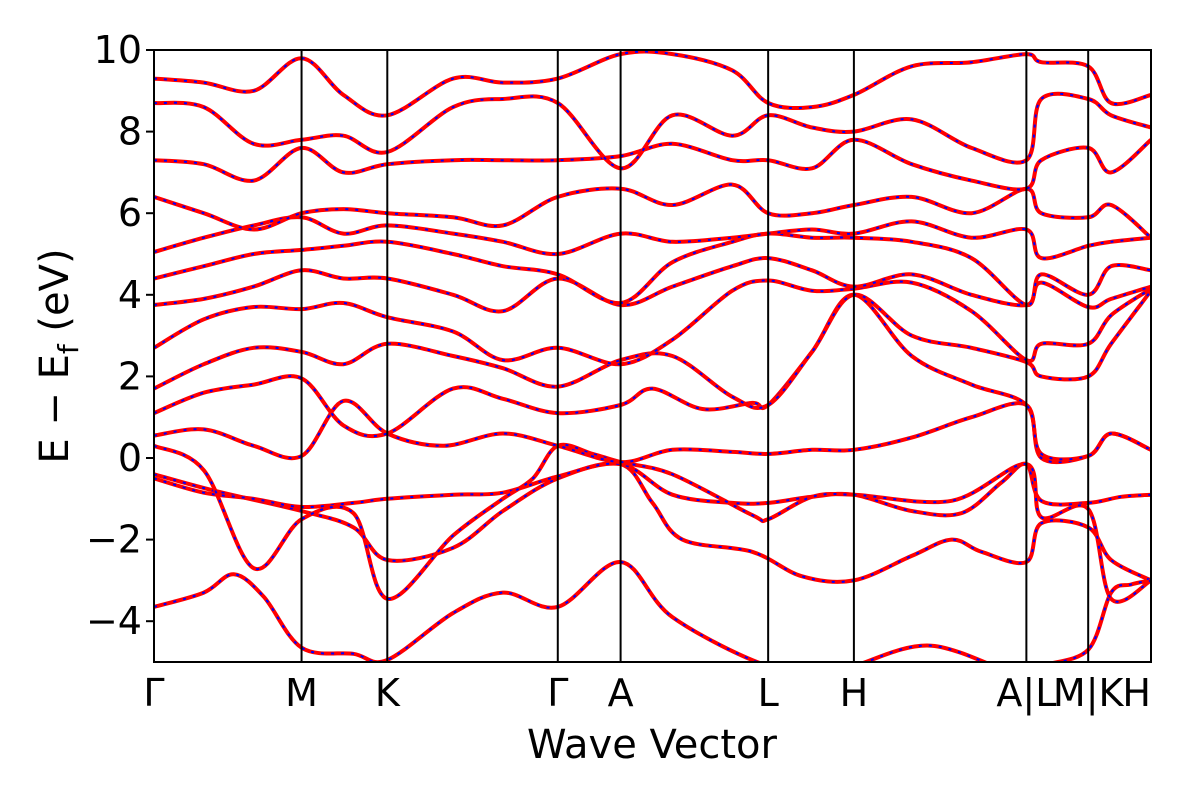 This screenshot has height=800, width=1200. What do you see at coordinates (114, 621) in the screenshot?
I see `y-tick-label-0: −4` at bounding box center [114, 621].